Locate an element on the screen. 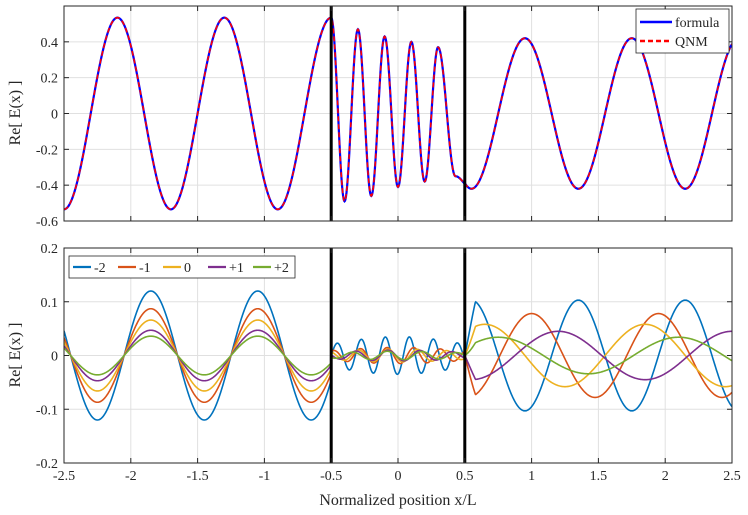 This screenshot has width=748, height=515. bottom-legend-box is located at coordinates (182, 267).